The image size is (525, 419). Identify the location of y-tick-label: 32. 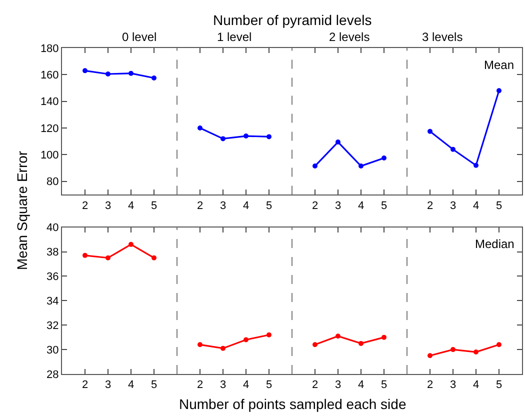
(52, 326).